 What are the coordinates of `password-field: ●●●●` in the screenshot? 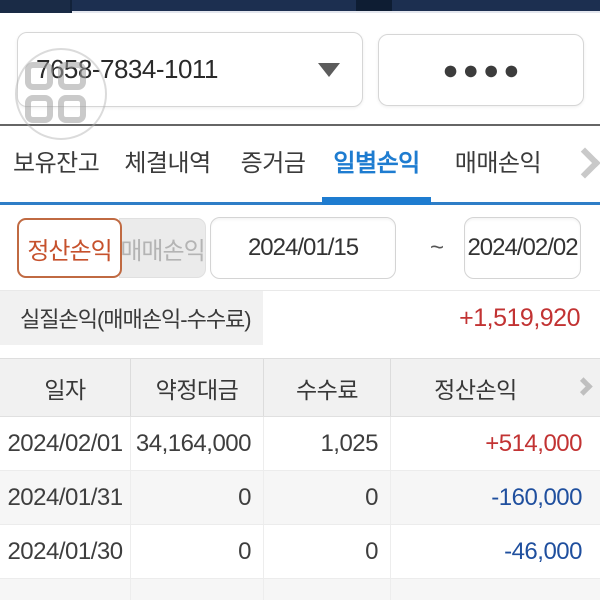 It's located at (481, 70).